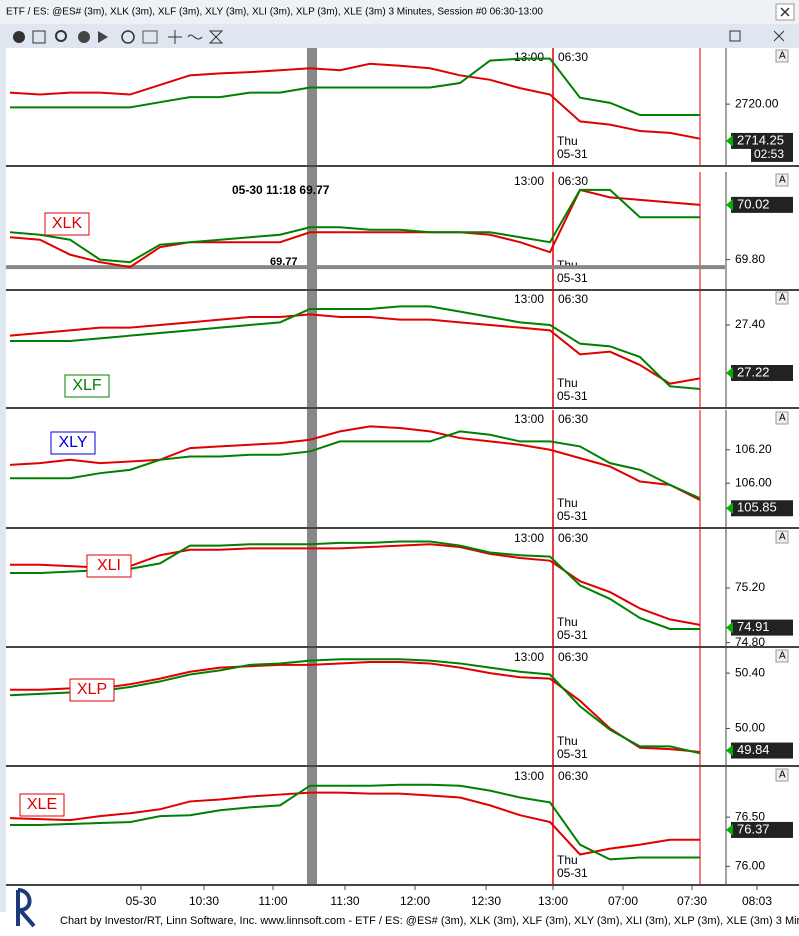 The width and height of the screenshot is (799, 936). Describe the element at coordinates (486, 901) in the screenshot. I see `x-tick-label: 12:30` at that location.